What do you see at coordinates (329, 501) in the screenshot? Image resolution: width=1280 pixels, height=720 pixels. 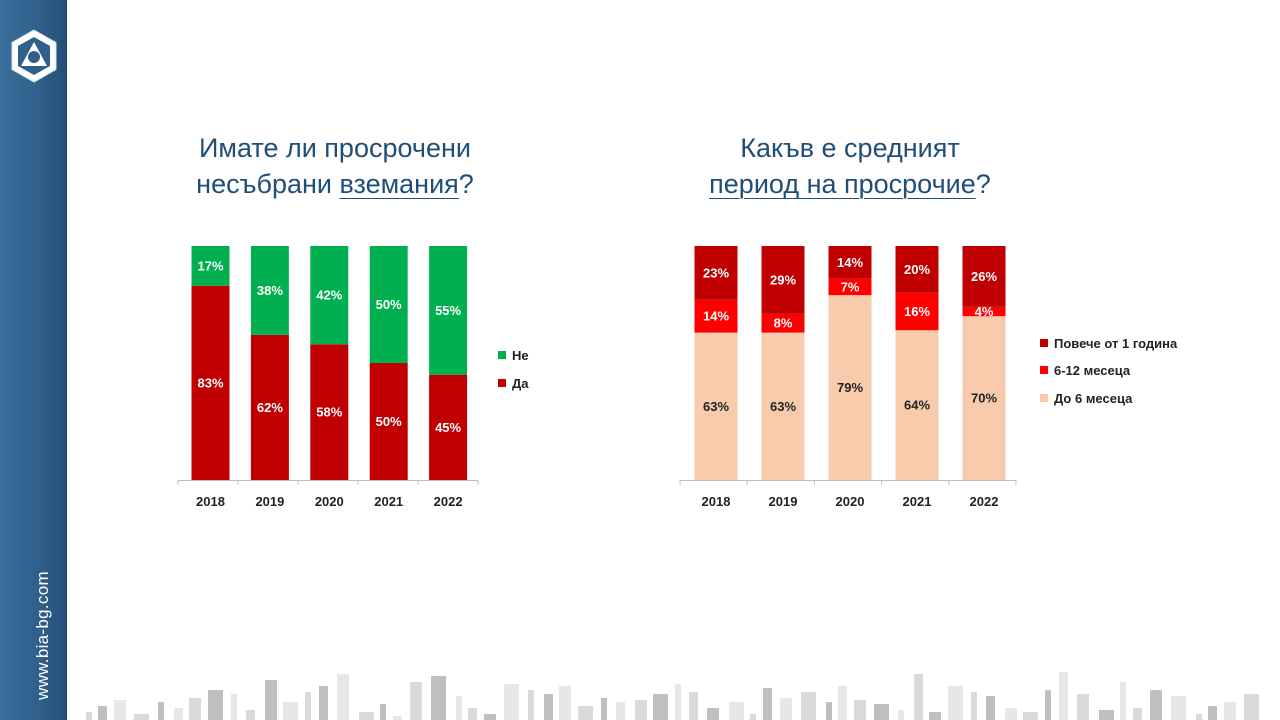 I see `left-x-tick-2020: 2020` at bounding box center [329, 501].